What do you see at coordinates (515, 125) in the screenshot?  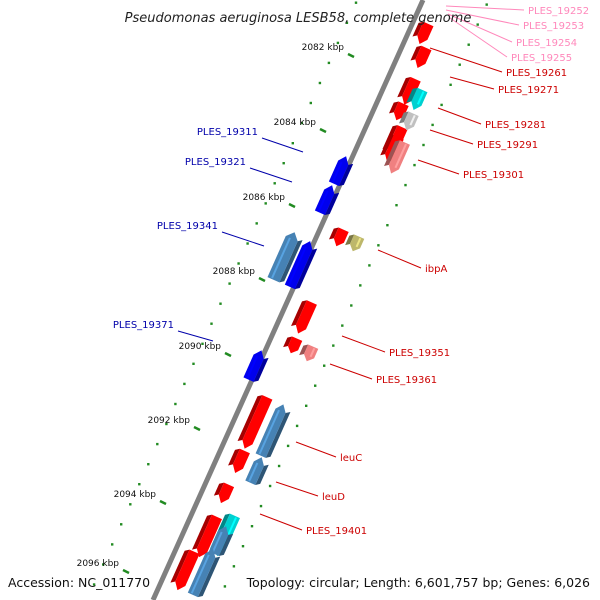 I see `gene-label: PLES_19281` at bounding box center [515, 125].